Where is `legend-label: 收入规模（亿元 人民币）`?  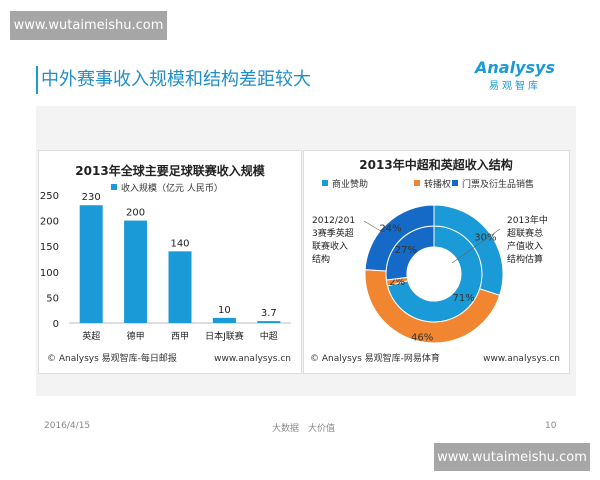 legend-label: 收入规模（亿元 人民币） is located at coordinates (172, 188).